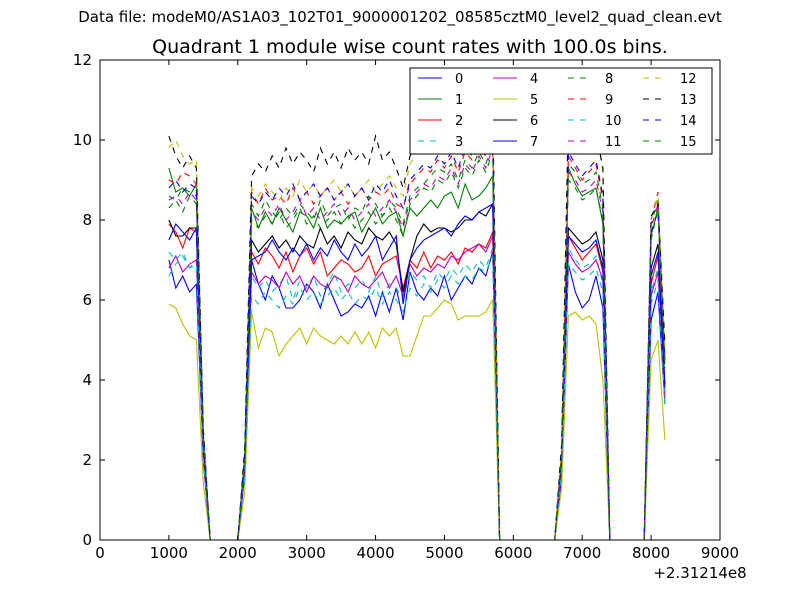  What do you see at coordinates (87, 460) in the screenshot?
I see `y-tick-label: 2` at bounding box center [87, 460].